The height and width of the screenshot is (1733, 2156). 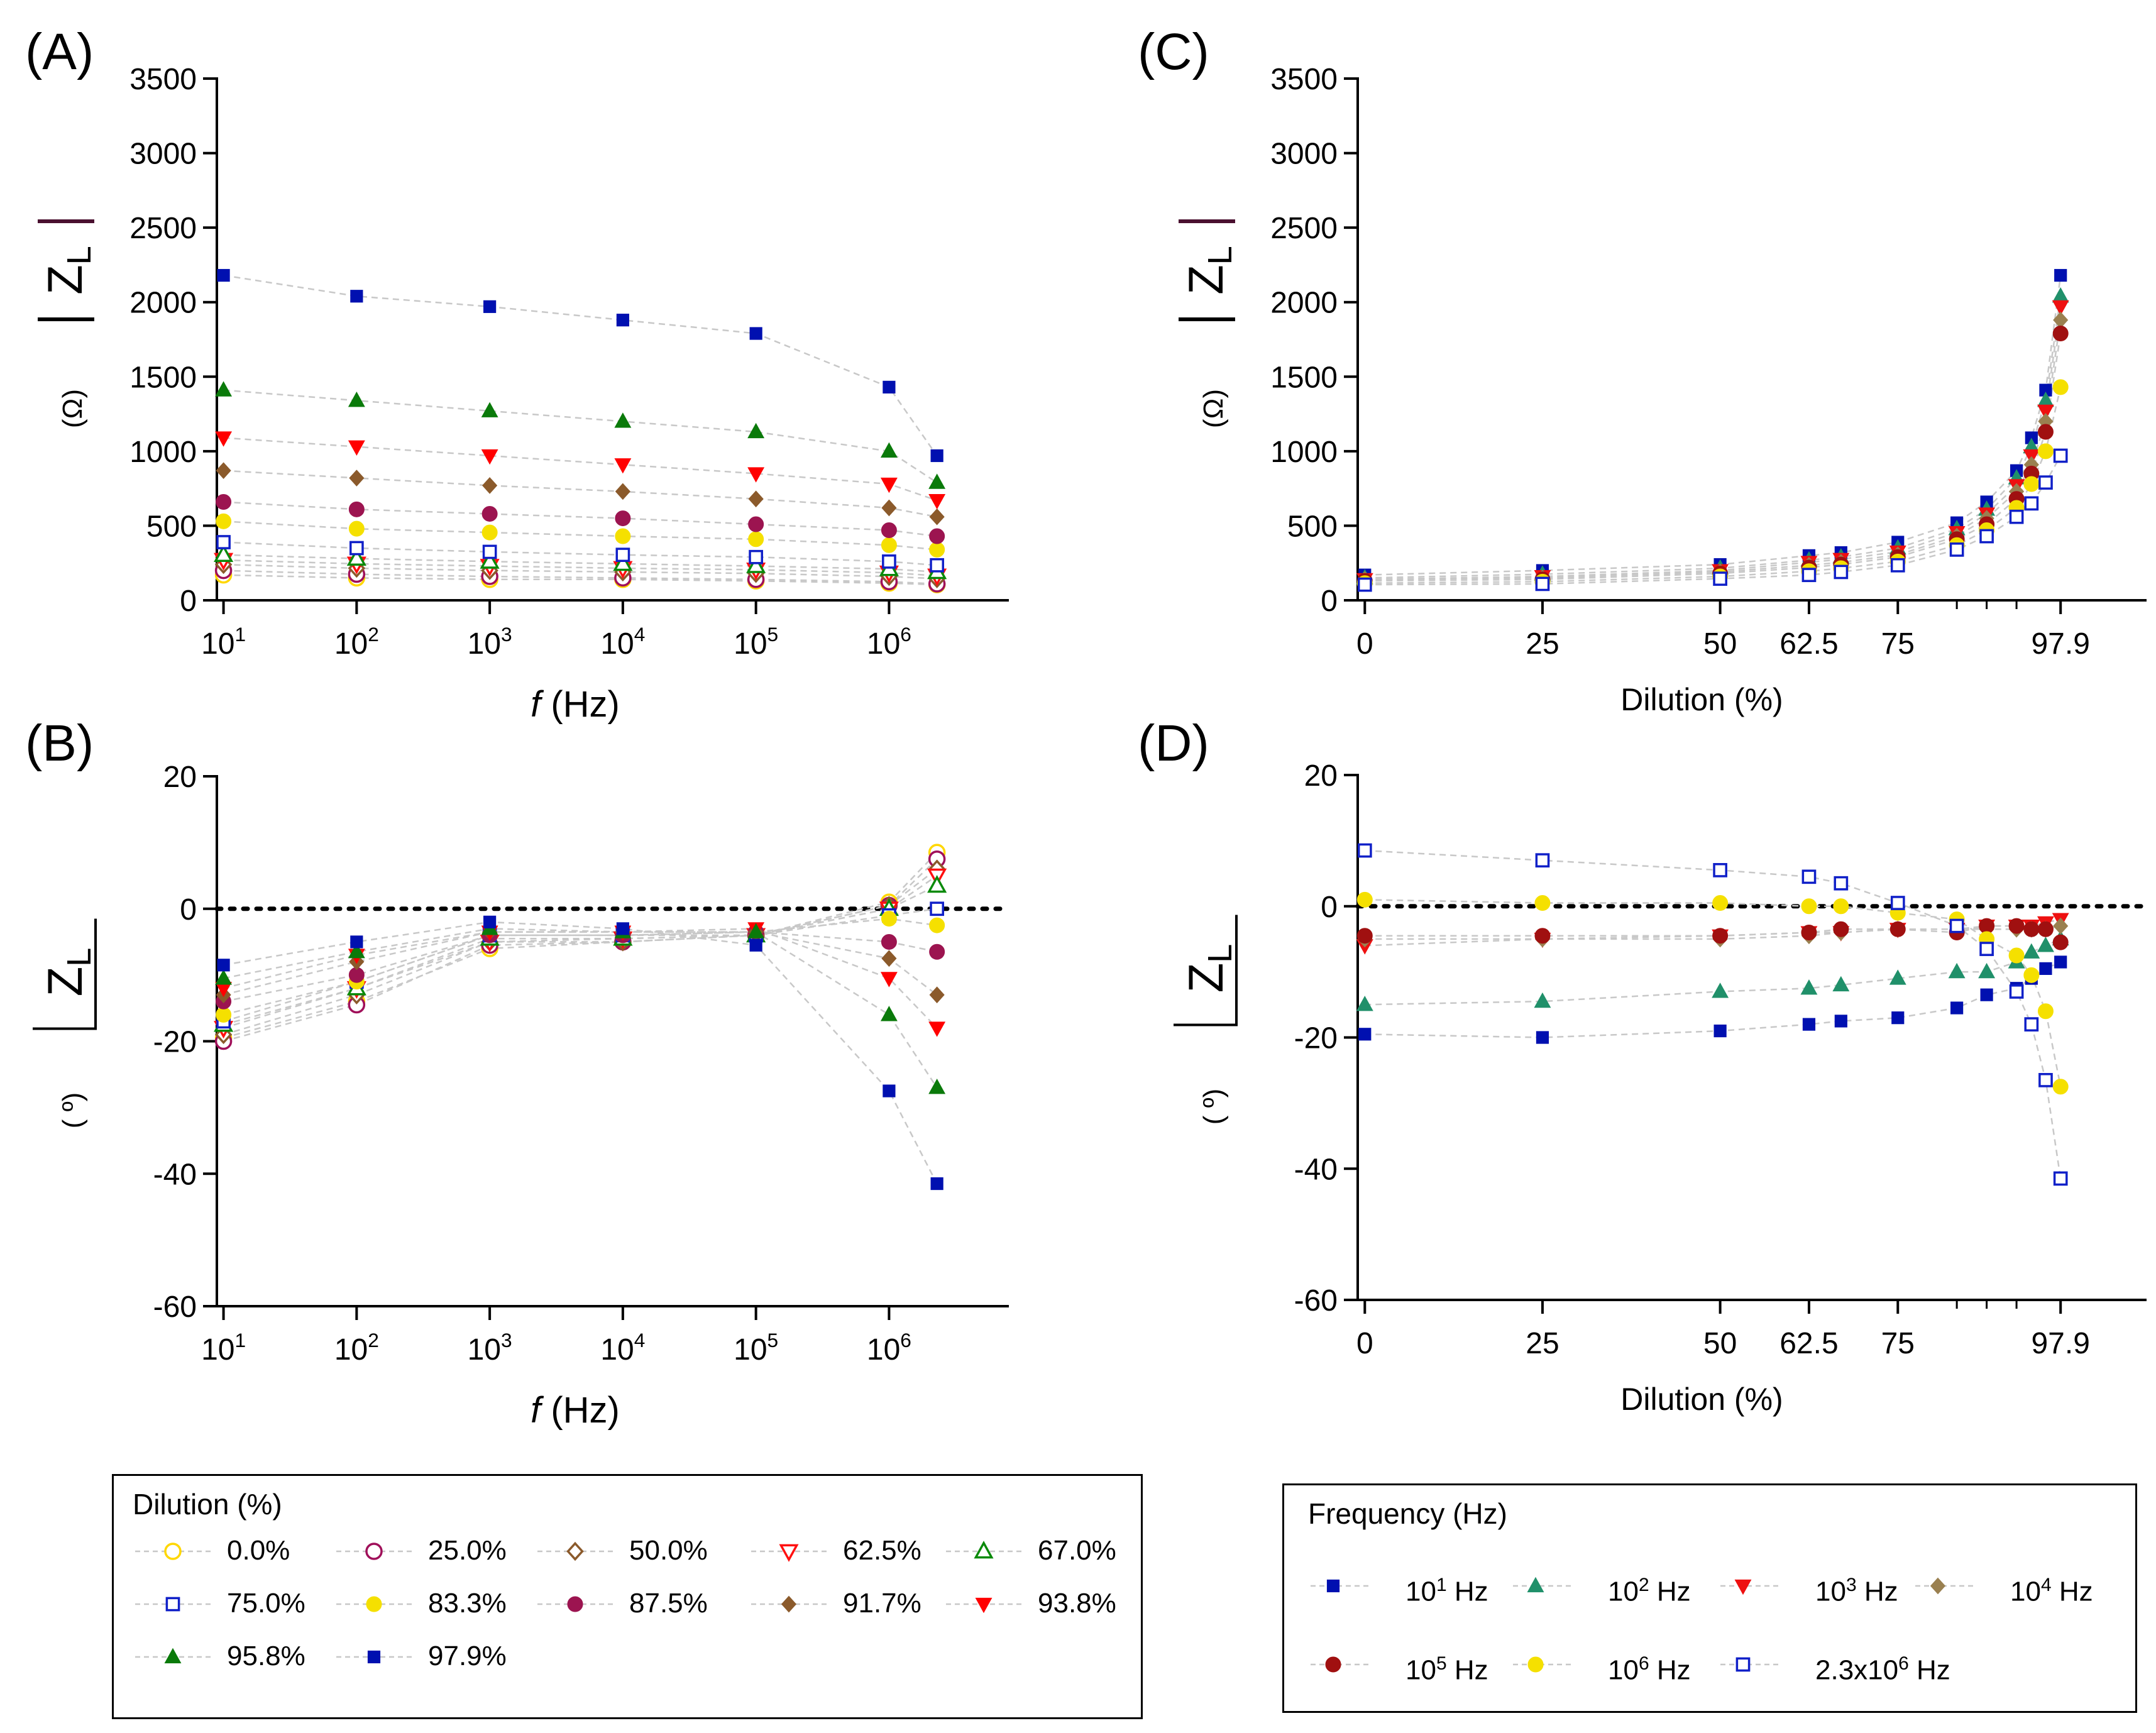 I want to click on legend-label: 105 Hz, so click(x=1446, y=1669).